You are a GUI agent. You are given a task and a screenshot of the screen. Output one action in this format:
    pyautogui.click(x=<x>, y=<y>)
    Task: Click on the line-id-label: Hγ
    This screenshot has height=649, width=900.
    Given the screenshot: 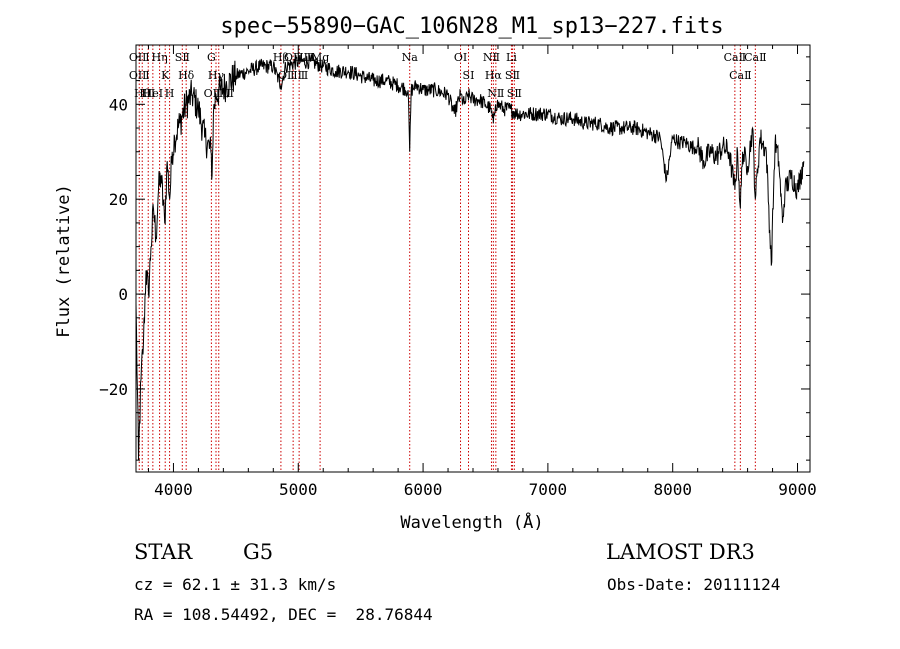 What is the action you would take?
    pyautogui.click(x=216, y=75)
    